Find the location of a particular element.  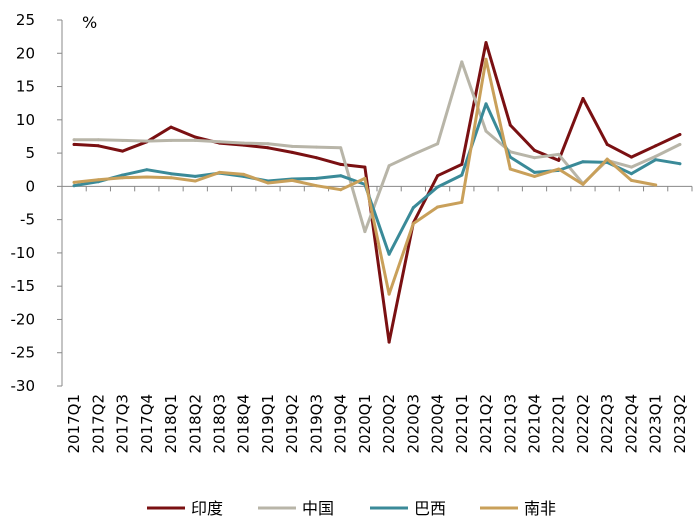

legend-label: 印度 is located at coordinates (207, 508).